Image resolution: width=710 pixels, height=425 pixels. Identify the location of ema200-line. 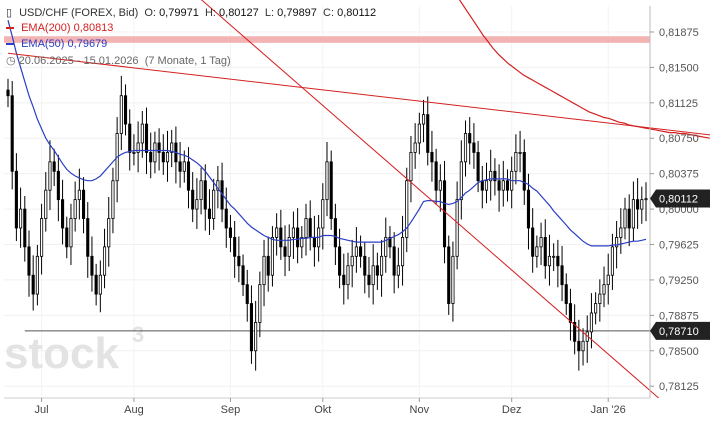
(584, 69).